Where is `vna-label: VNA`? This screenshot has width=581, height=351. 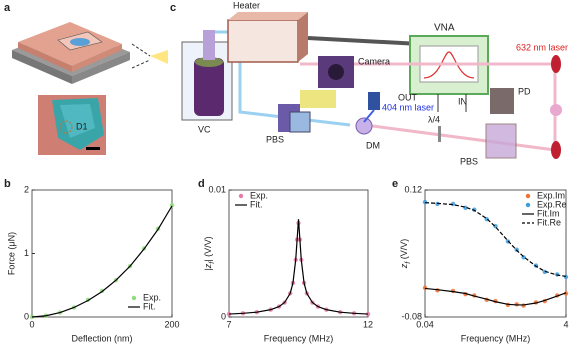 vna-label: VNA is located at coordinates (444, 28).